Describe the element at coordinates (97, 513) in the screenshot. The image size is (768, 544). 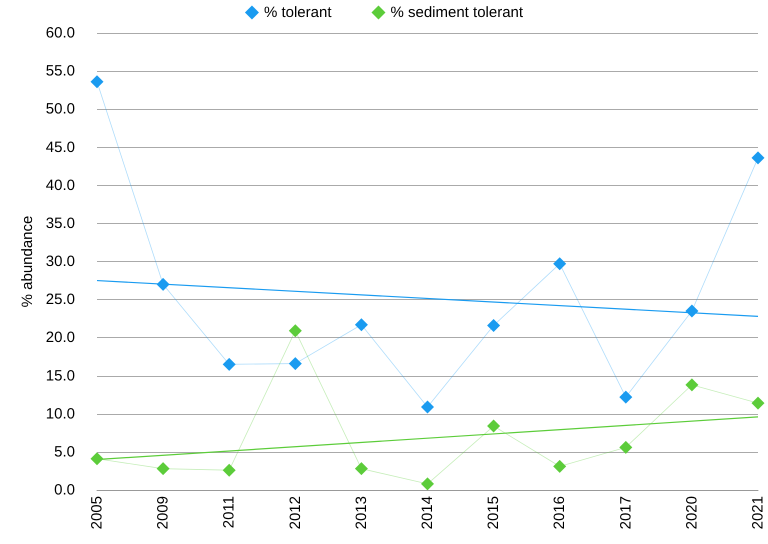
I see `x-tick-label: 2005` at that location.